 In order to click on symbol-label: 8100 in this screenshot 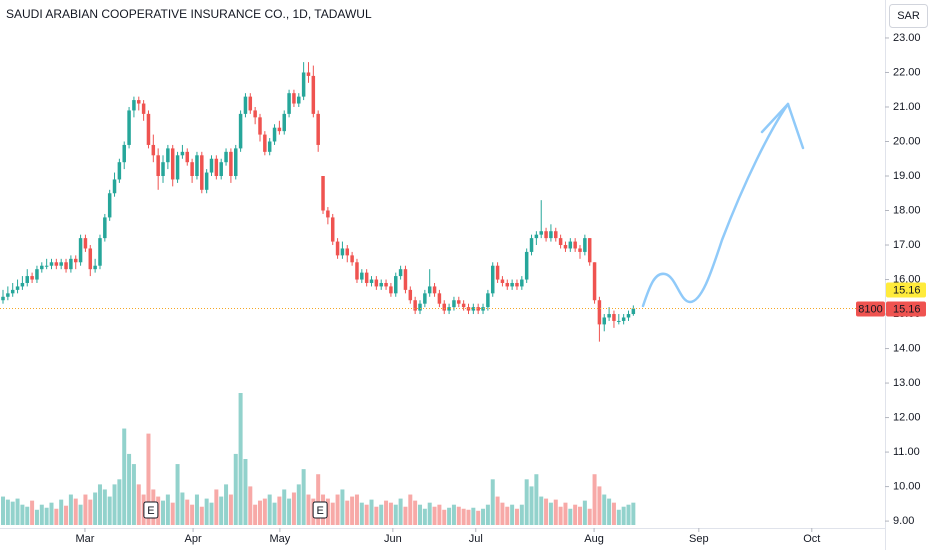, I will do `click(870, 309)`.